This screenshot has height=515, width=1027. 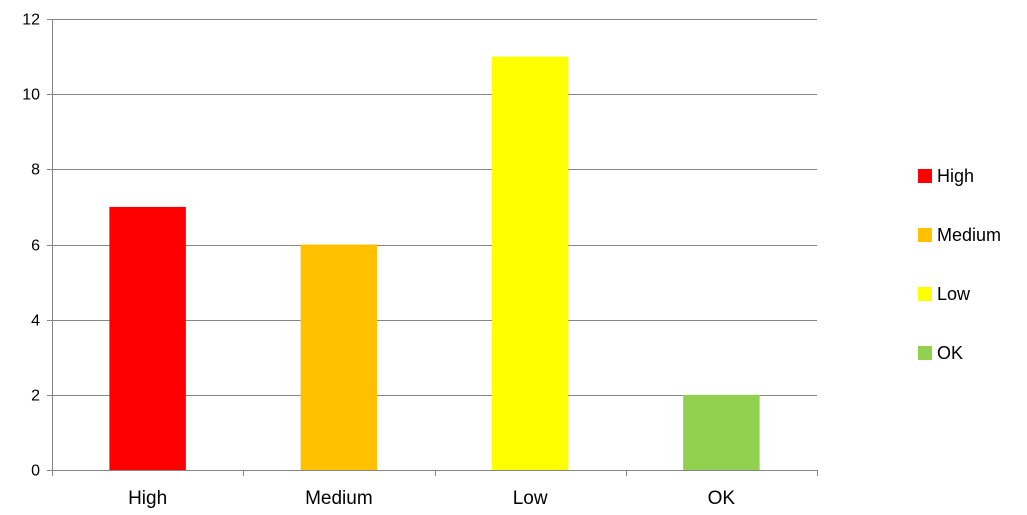 What do you see at coordinates (721, 432) in the screenshot?
I see `bar-ok` at bounding box center [721, 432].